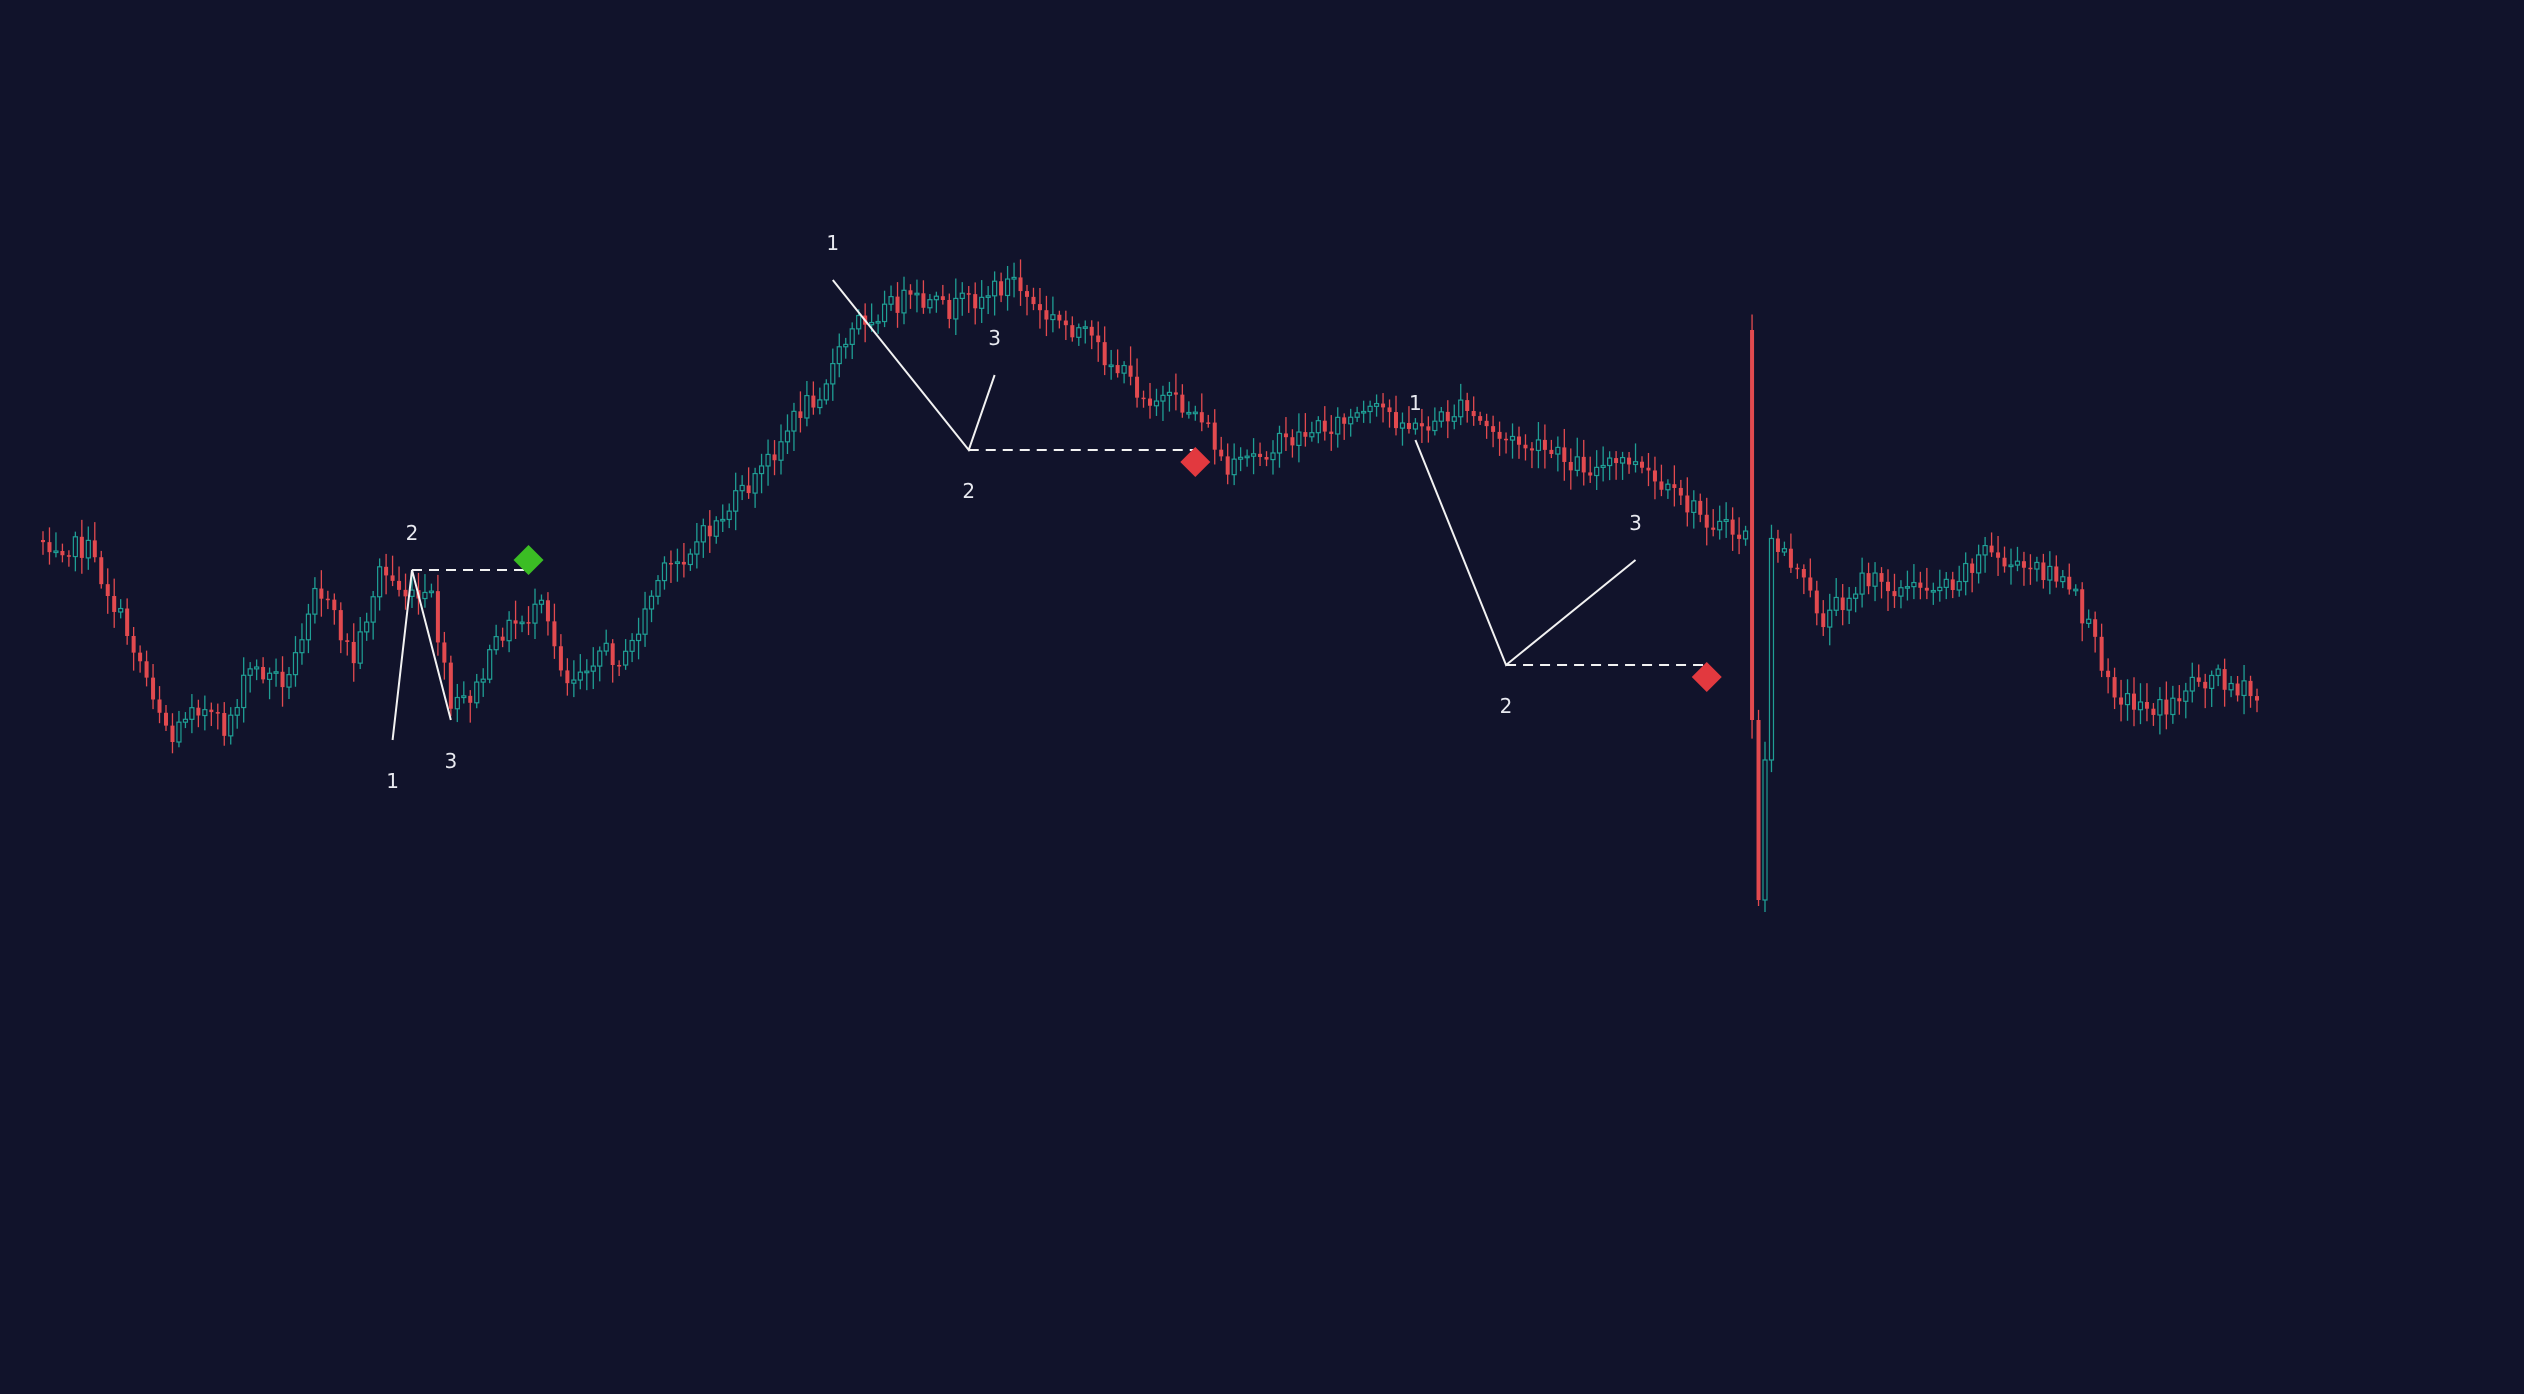 The image size is (2524, 1394). What do you see at coordinates (914, 366) in the screenshot?
I see `pattern-zigzag-line` at bounding box center [914, 366].